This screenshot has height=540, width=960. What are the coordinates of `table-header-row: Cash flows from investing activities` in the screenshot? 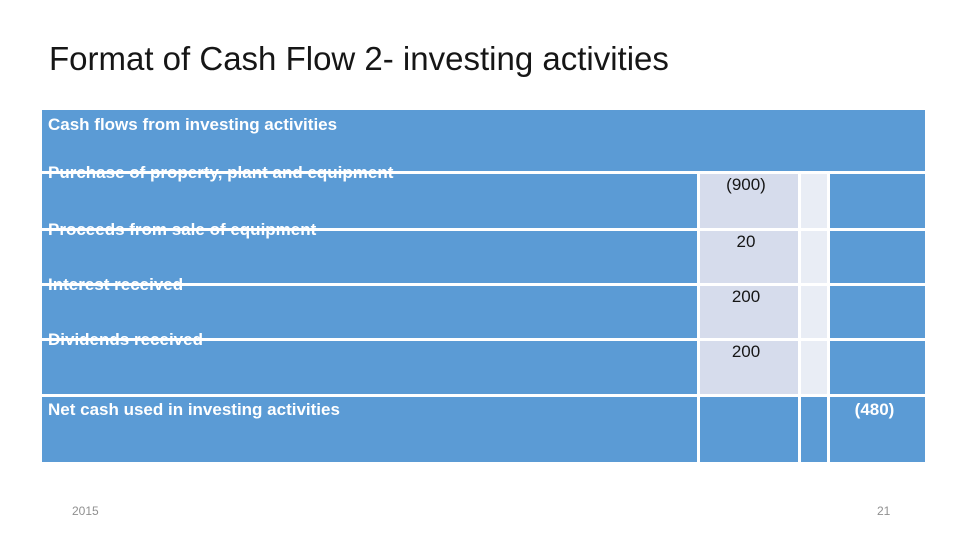 It's located at (483, 140).